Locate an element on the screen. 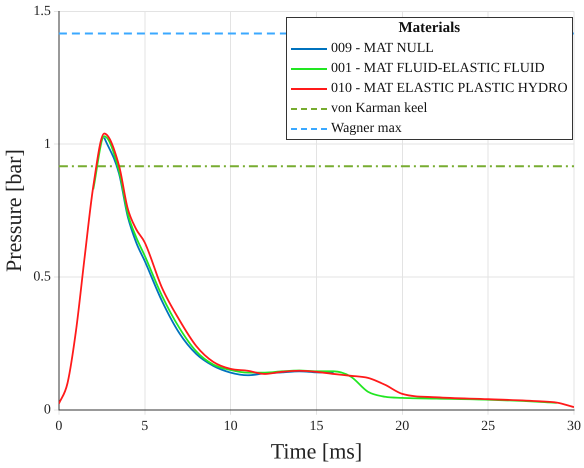  y-tick-label: 1.5 is located at coordinates (42, 12).